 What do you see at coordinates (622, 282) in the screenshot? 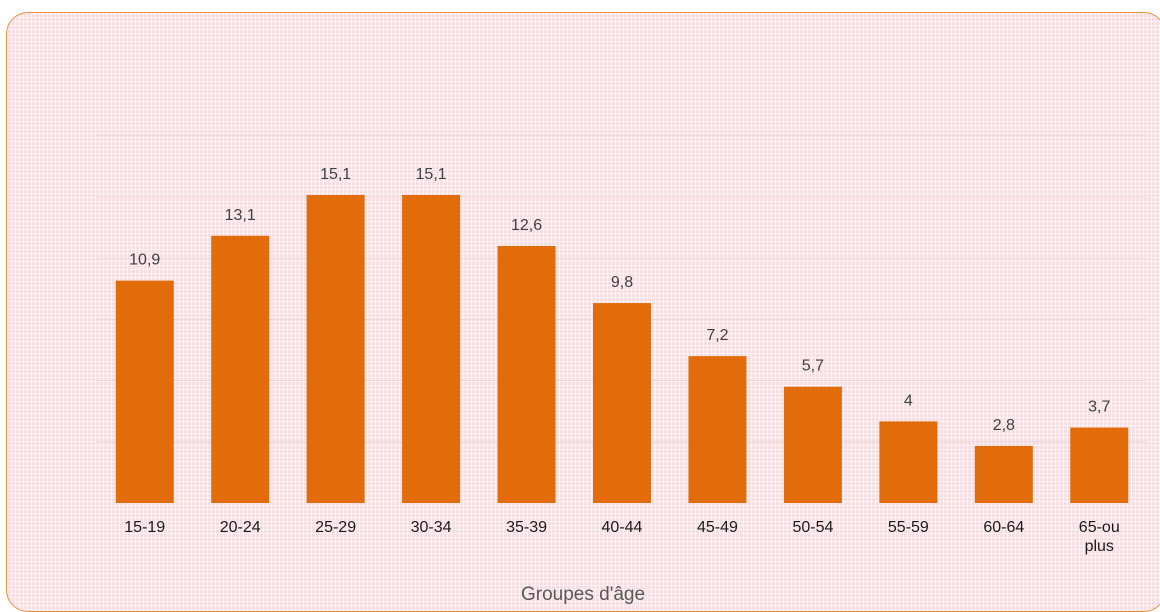
I see `data-label: 9,8` at bounding box center [622, 282].